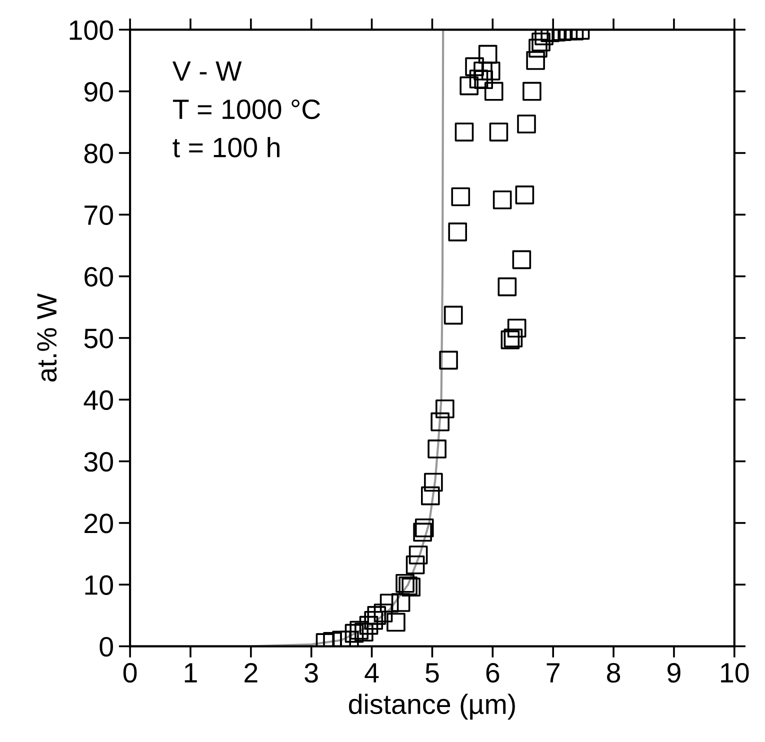  I want to click on y-axis-title: at.% W, so click(47, 337).